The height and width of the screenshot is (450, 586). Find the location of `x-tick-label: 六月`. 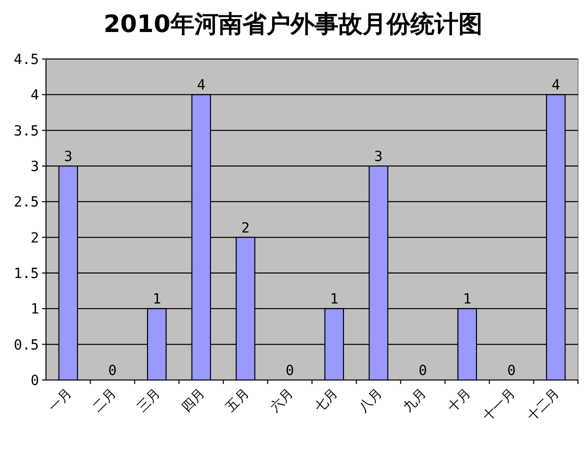

x-tick-label: 六月 is located at coordinates (282, 401).